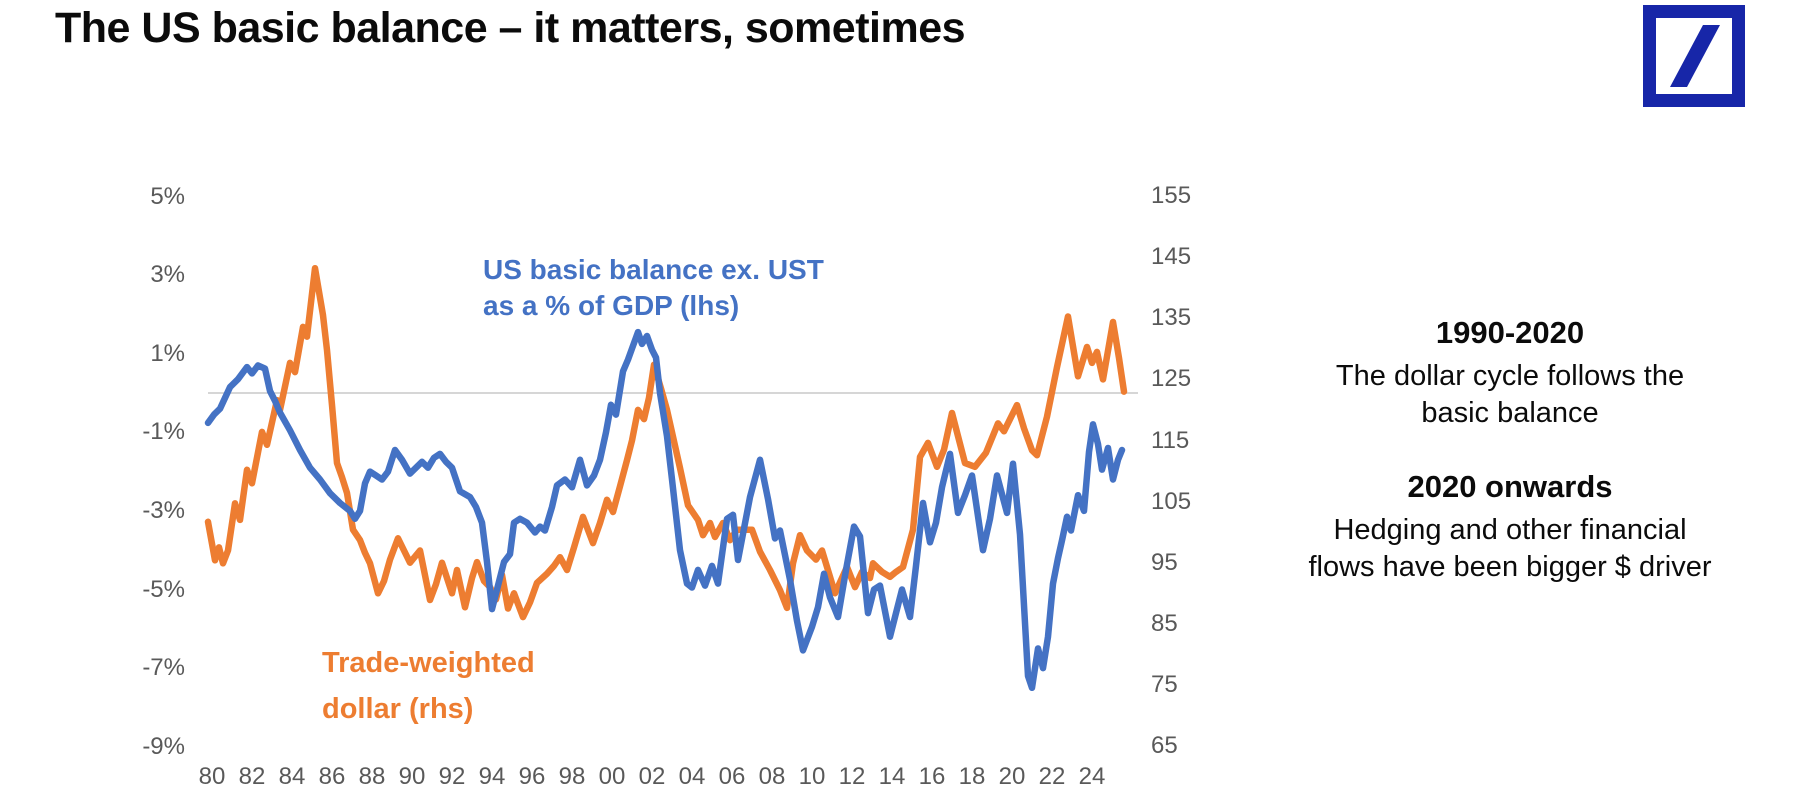 Image resolution: width=1807 pixels, height=810 pixels. I want to click on y-axis-right-tick: 115, so click(1170, 440).